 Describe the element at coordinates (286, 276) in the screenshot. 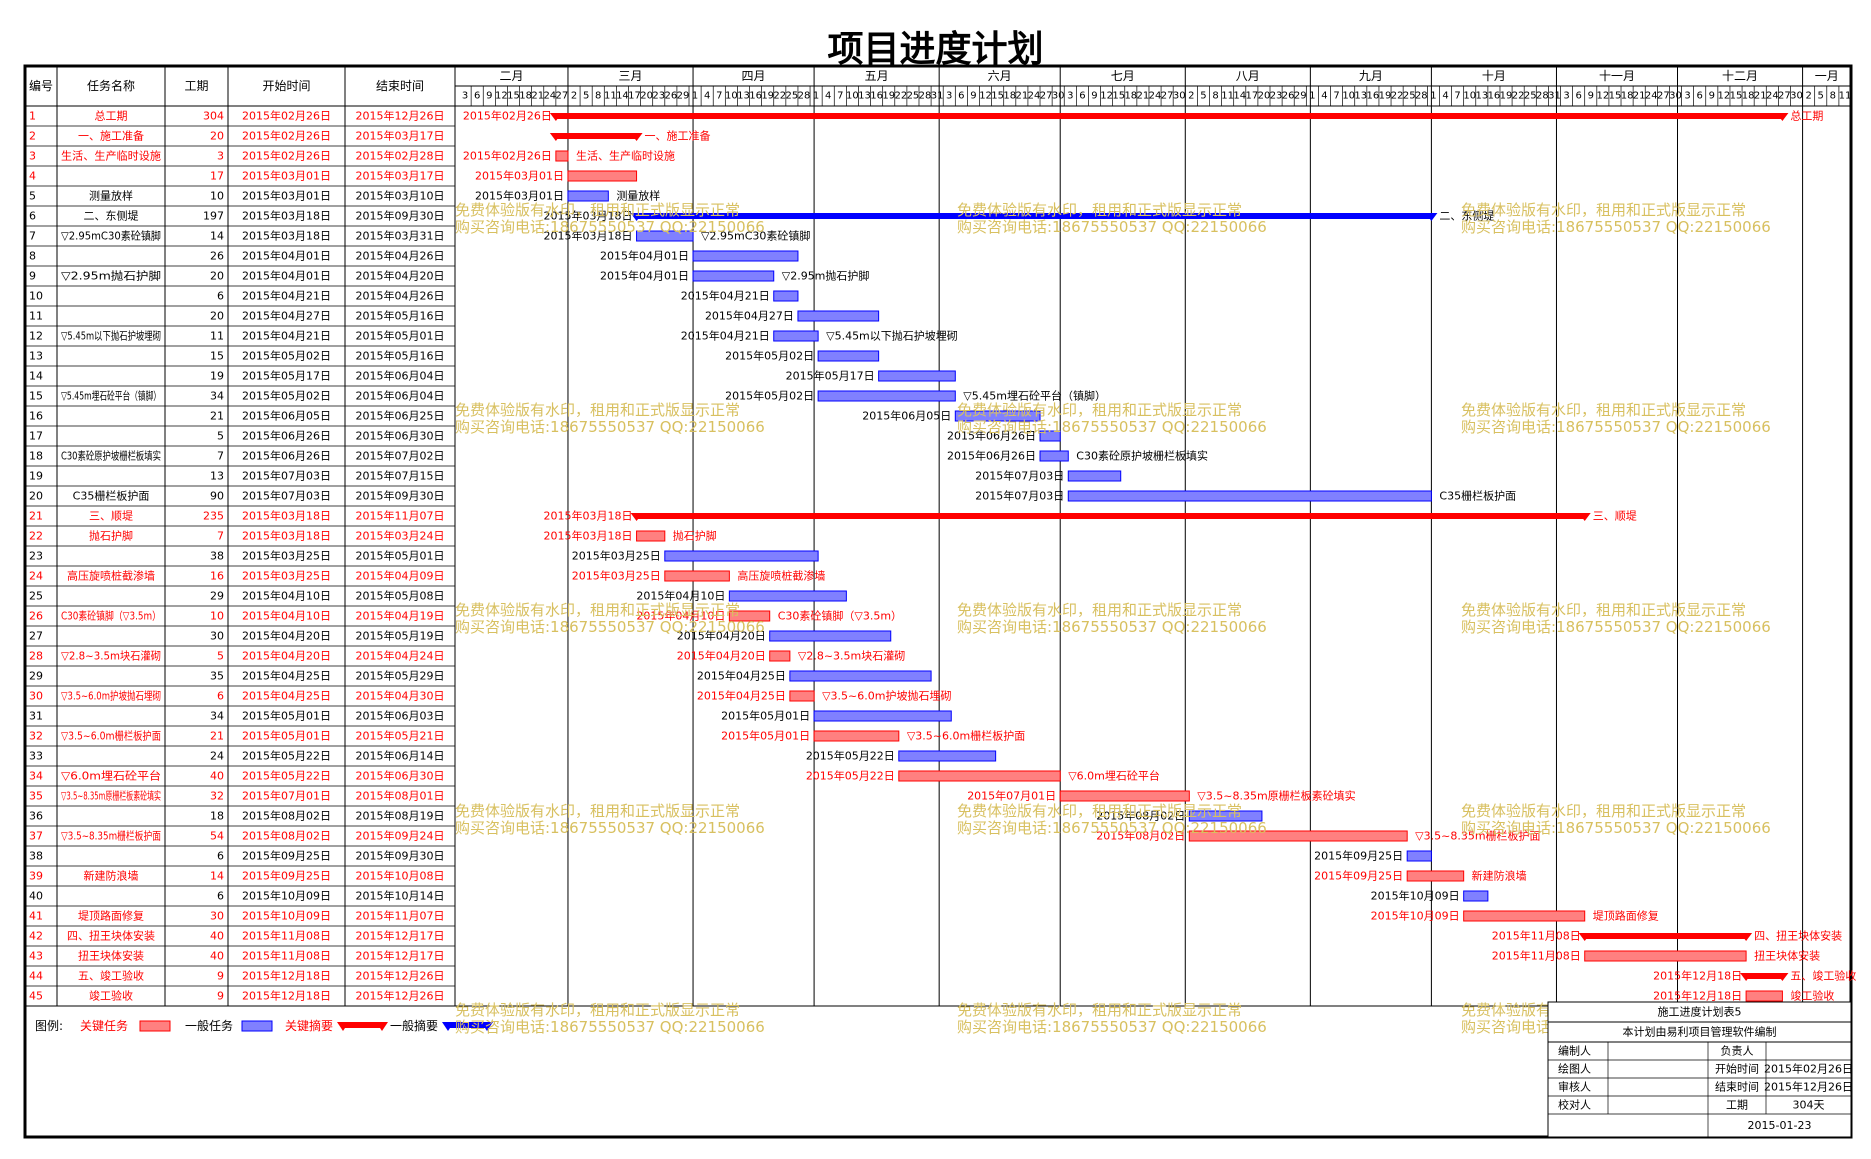

I see `task-start: 2015年04月01日` at that location.